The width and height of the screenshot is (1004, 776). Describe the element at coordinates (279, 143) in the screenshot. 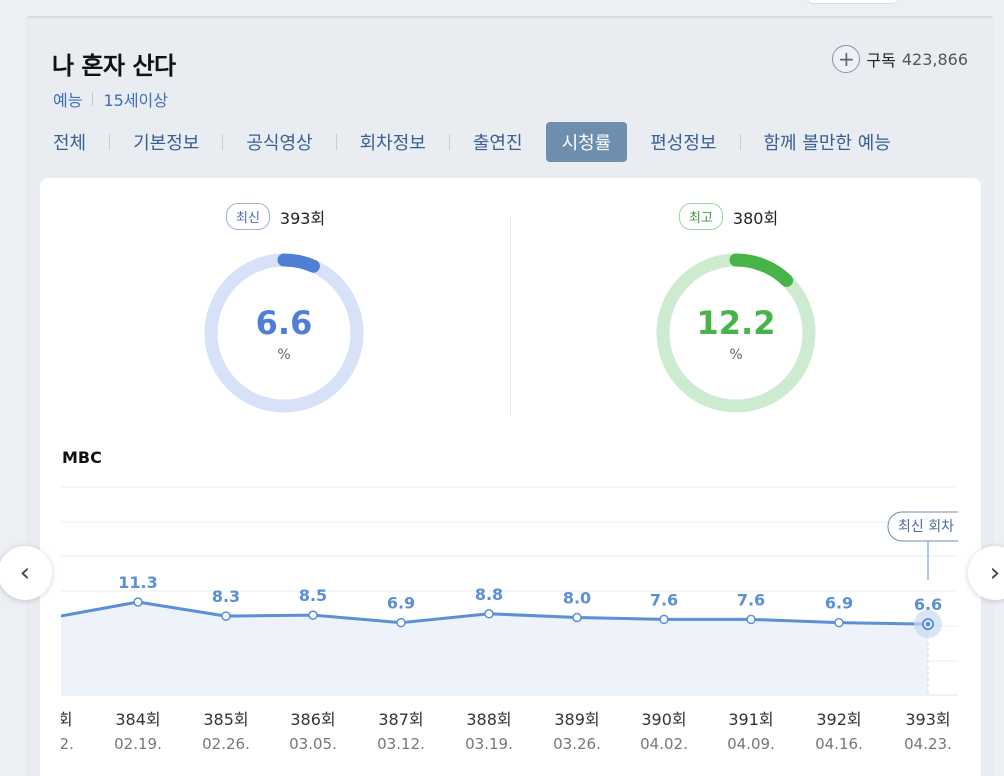

I see `tab-2: 공식영상` at that location.